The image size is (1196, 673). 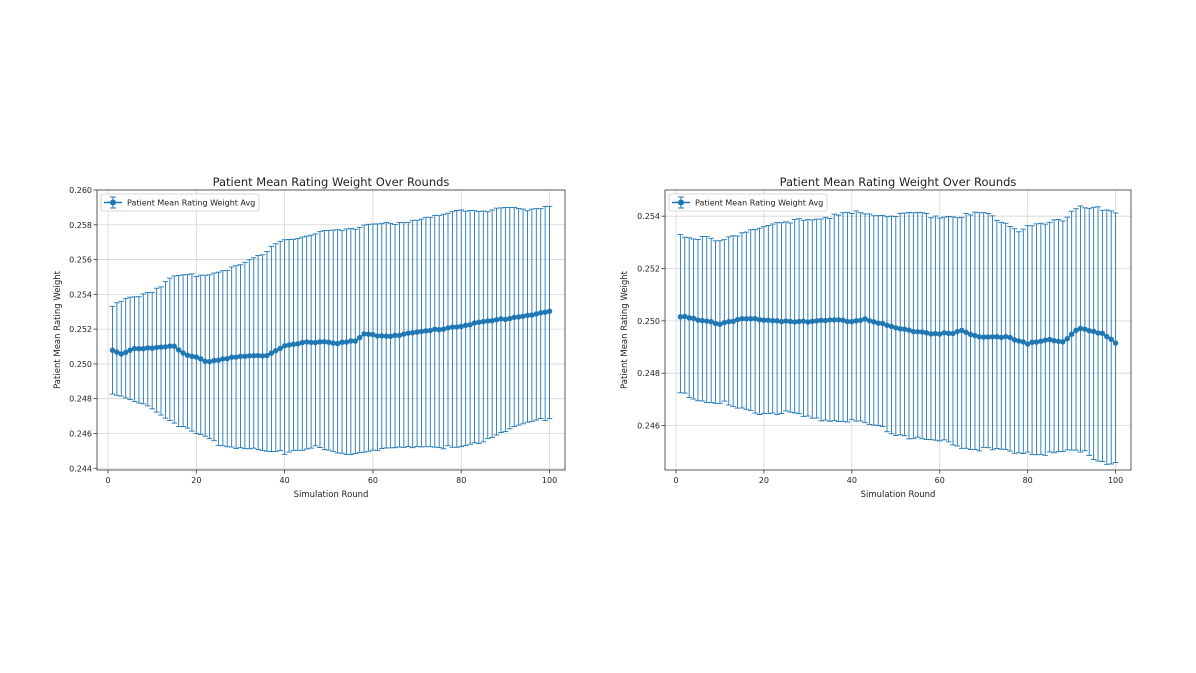 I want to click on legend-box, so click(x=748, y=202).